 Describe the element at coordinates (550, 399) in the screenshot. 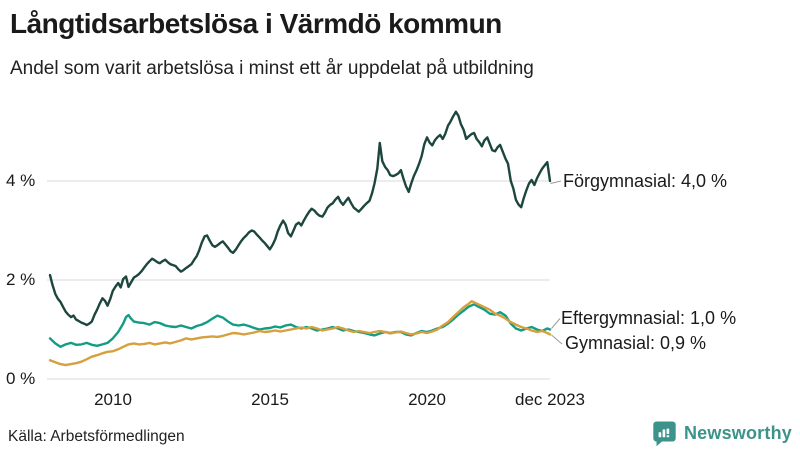

I see `x-tick-dec-2023: dec 2023` at that location.